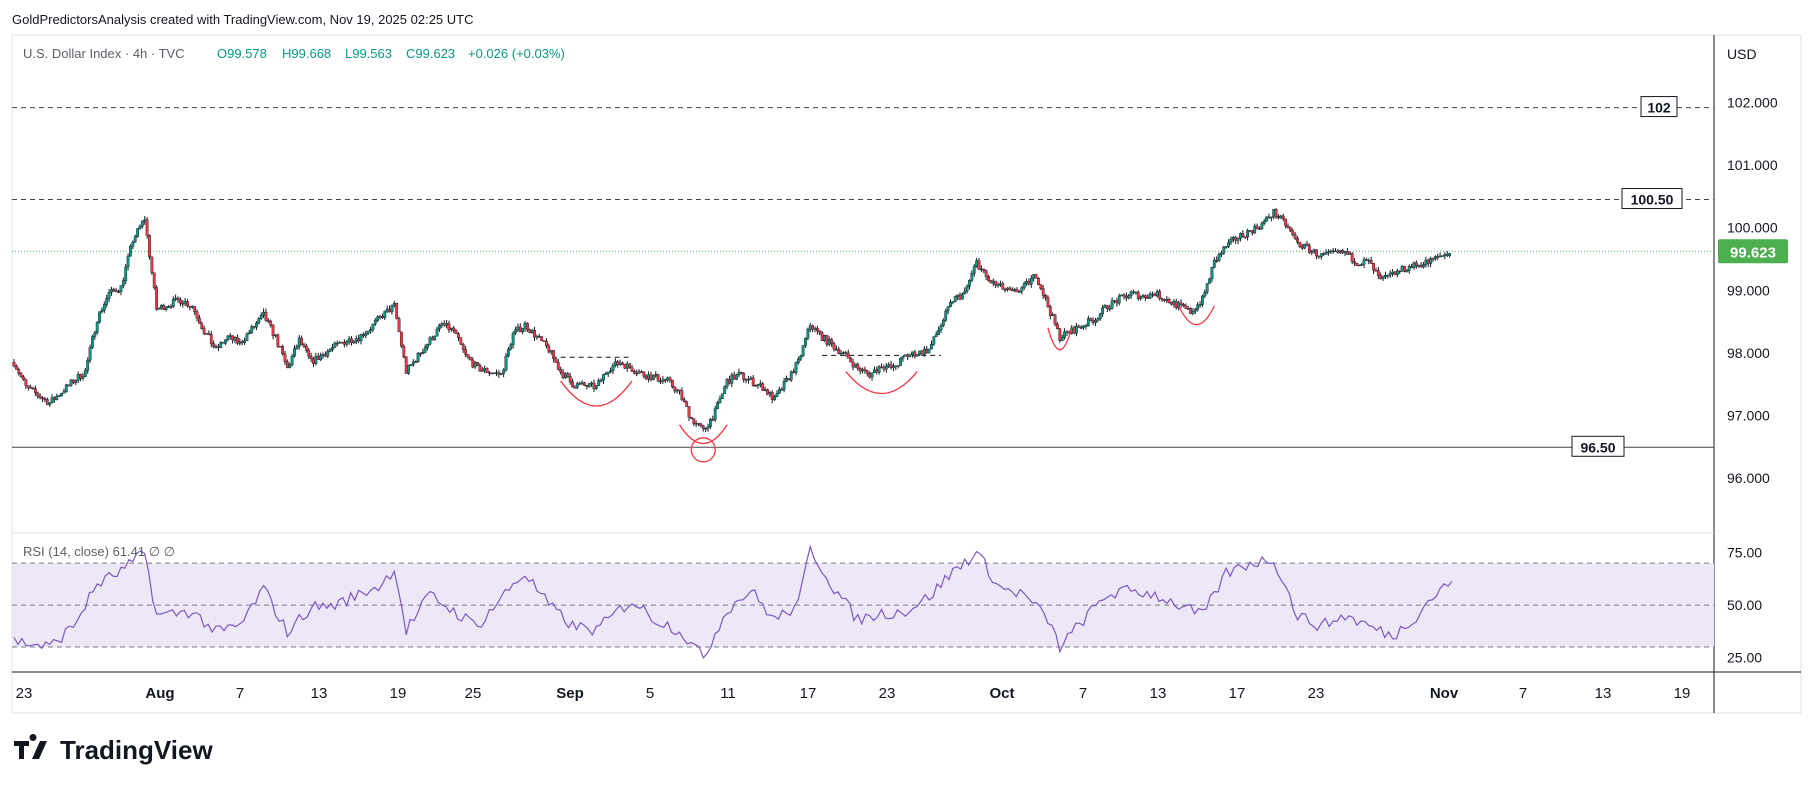 This screenshot has width=1814, height=787. I want to click on currency-label: USD, so click(1742, 54).